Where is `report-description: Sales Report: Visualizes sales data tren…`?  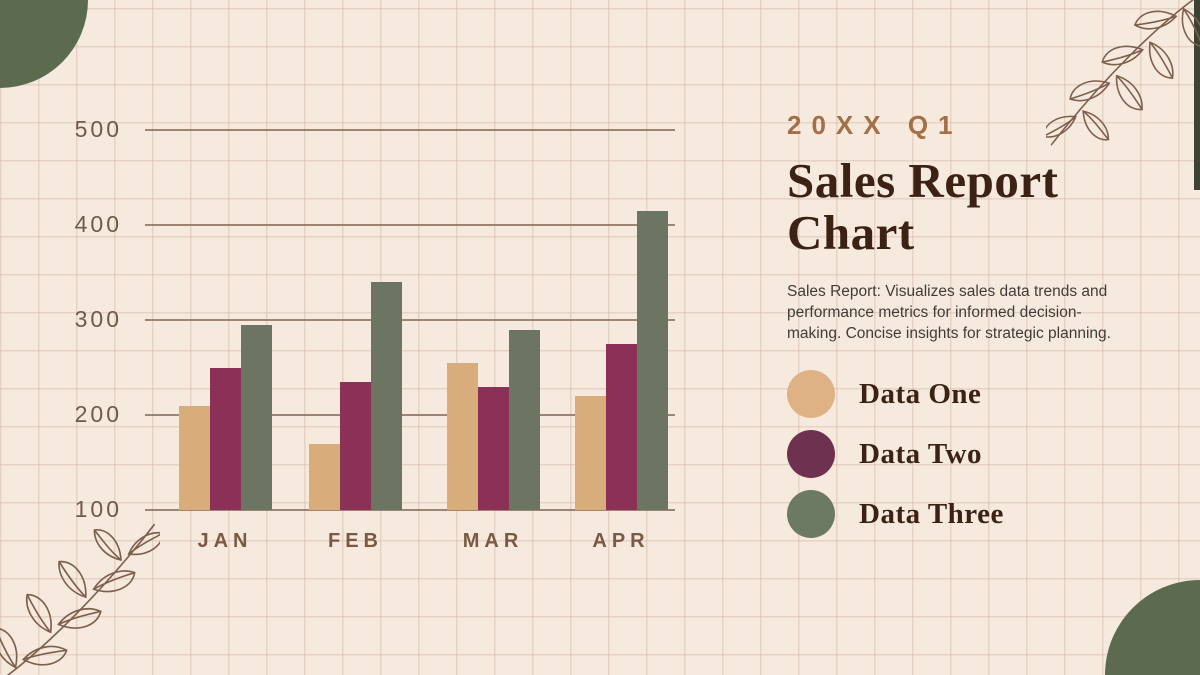
report-description: Sales Report: Visualizes sales data tren… is located at coordinates (949, 312).